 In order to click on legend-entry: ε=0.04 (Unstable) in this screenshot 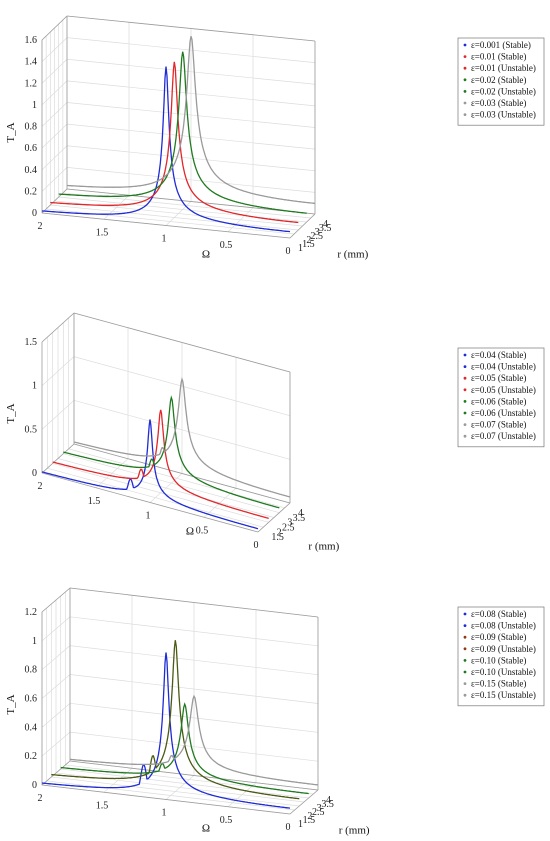, I will do `click(503, 367)`.